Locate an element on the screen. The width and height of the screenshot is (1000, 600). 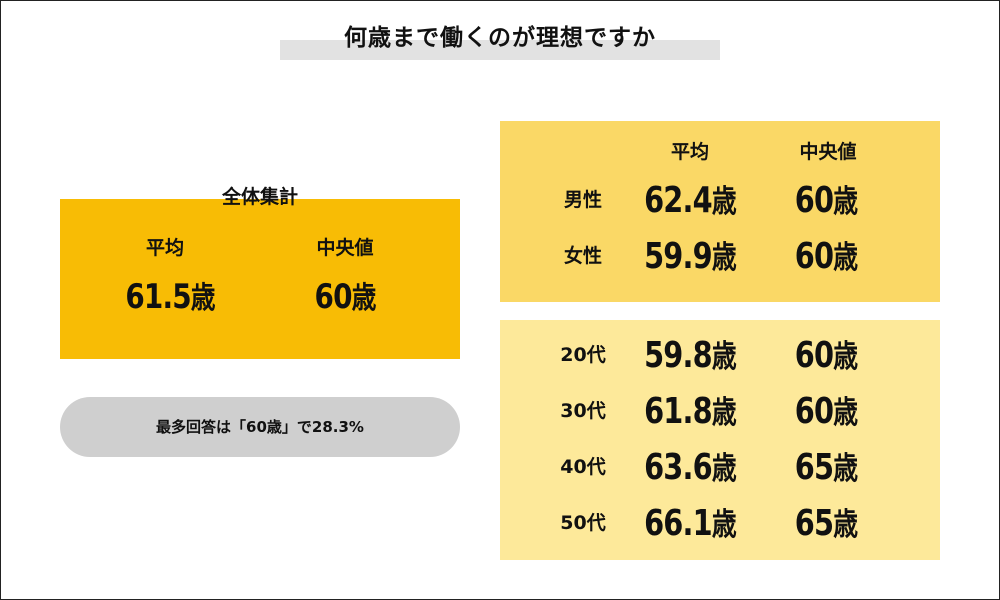
page-title: 何歳まで働くのが理想ですか is located at coordinates (500, 38).